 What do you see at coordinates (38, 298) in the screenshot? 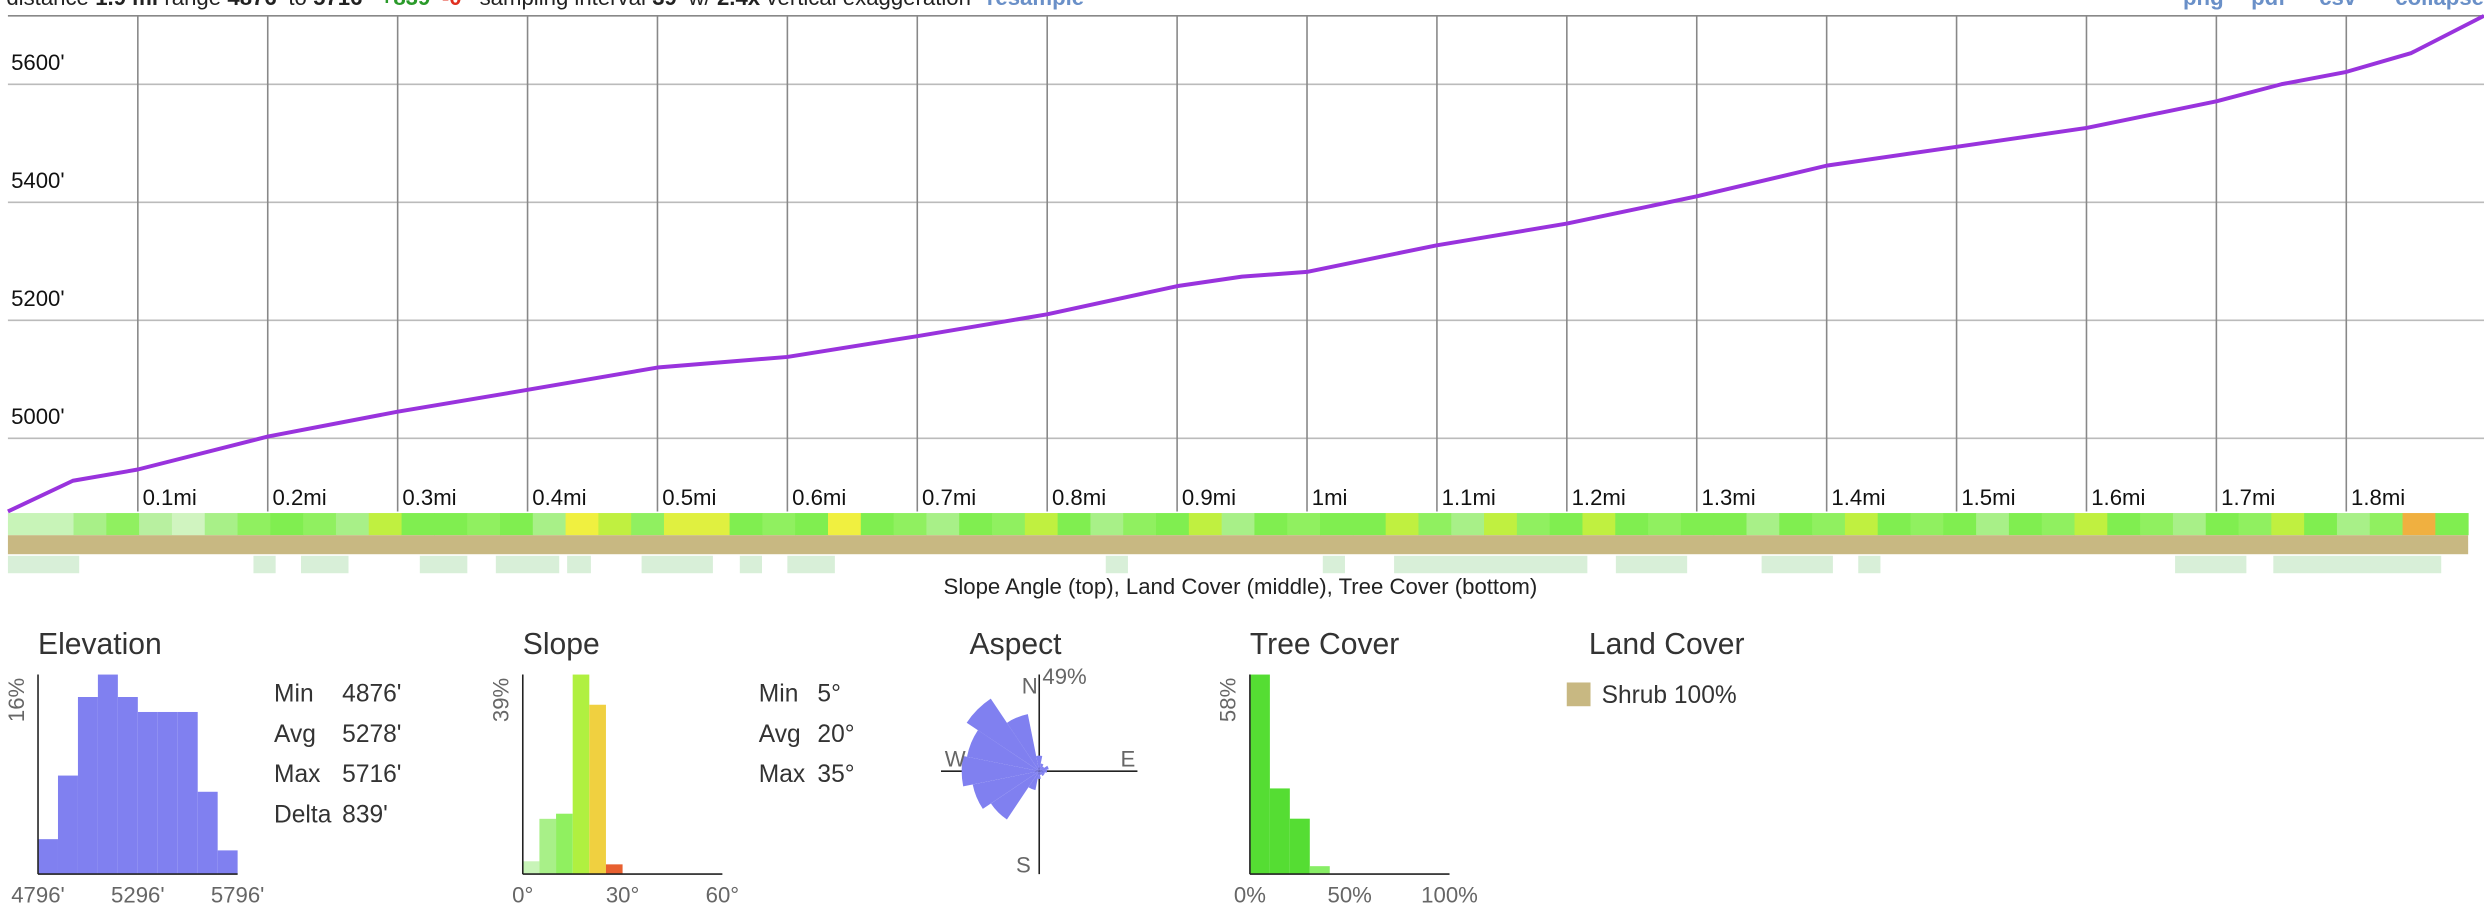
I see `y-tick-label: 5200'` at bounding box center [38, 298].